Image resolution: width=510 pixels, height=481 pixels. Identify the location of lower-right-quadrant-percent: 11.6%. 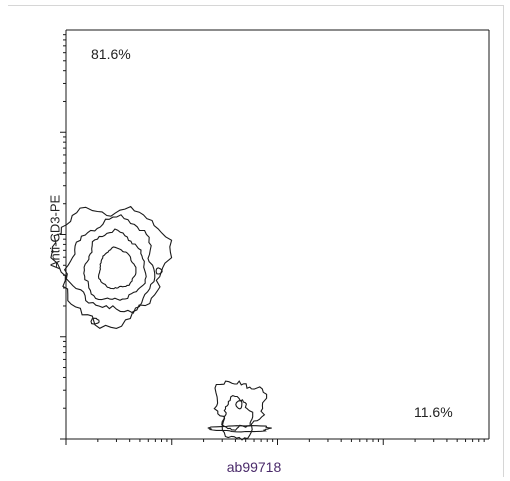
(433, 412).